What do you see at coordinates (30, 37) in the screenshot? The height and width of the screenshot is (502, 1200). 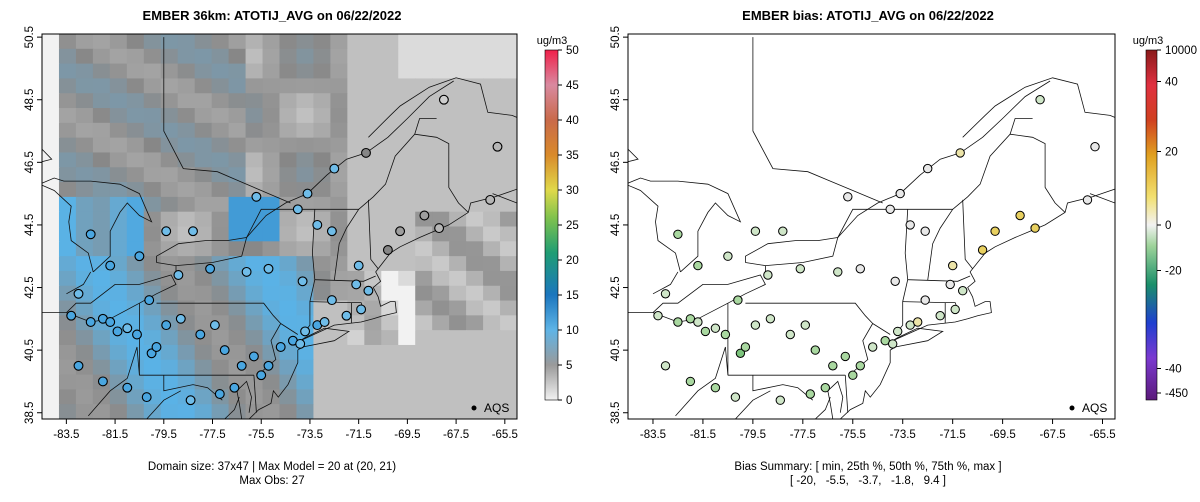 I see `y-tick-label: 50.5` at bounding box center [30, 37].